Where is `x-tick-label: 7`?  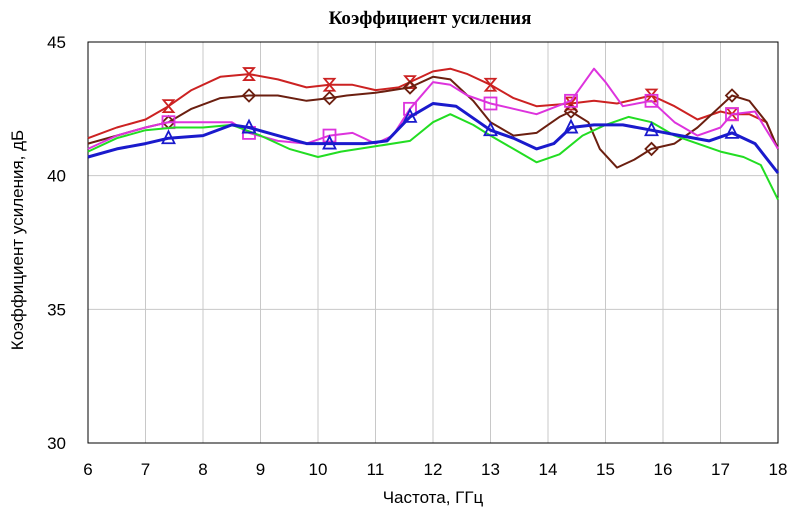 x-tick-label: 7 is located at coordinates (145, 469).